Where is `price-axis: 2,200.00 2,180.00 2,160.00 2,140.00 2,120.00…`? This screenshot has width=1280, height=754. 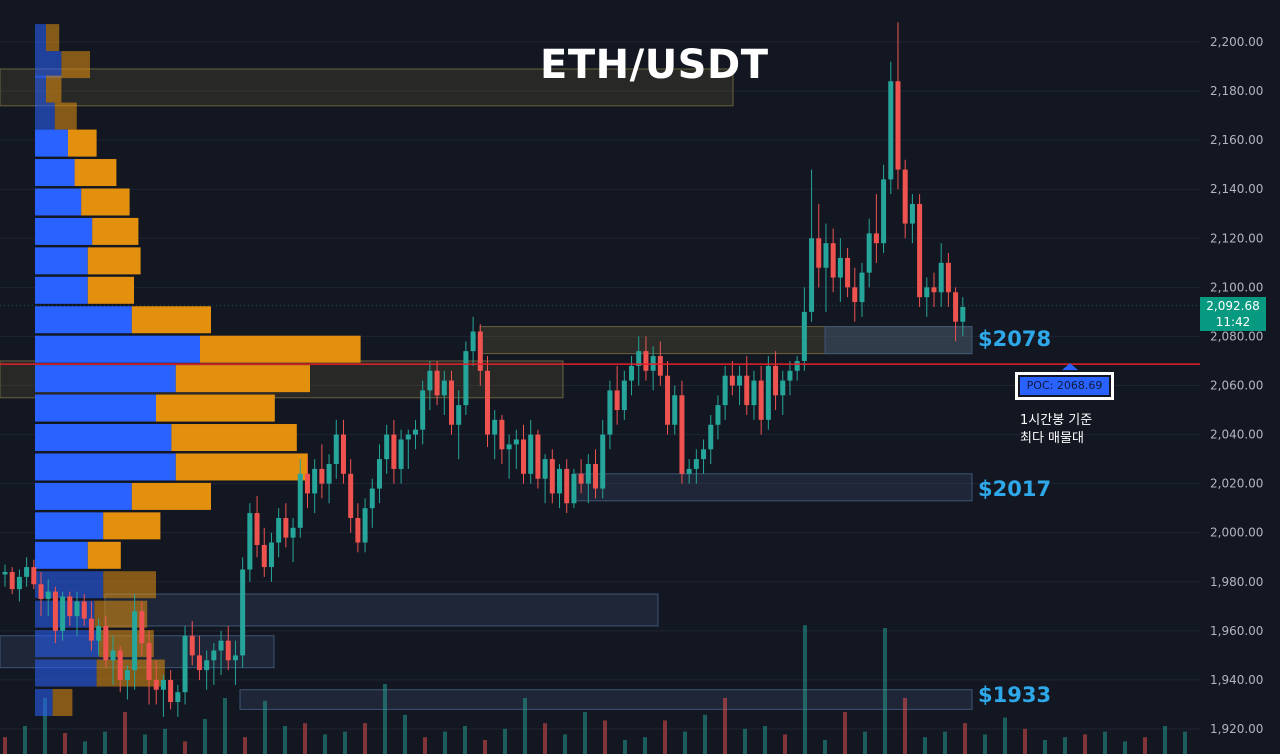
price-axis: 2,200.00 2,180.00 2,160.00 2,140.00 2,120.00… is located at coordinates (1240, 377).